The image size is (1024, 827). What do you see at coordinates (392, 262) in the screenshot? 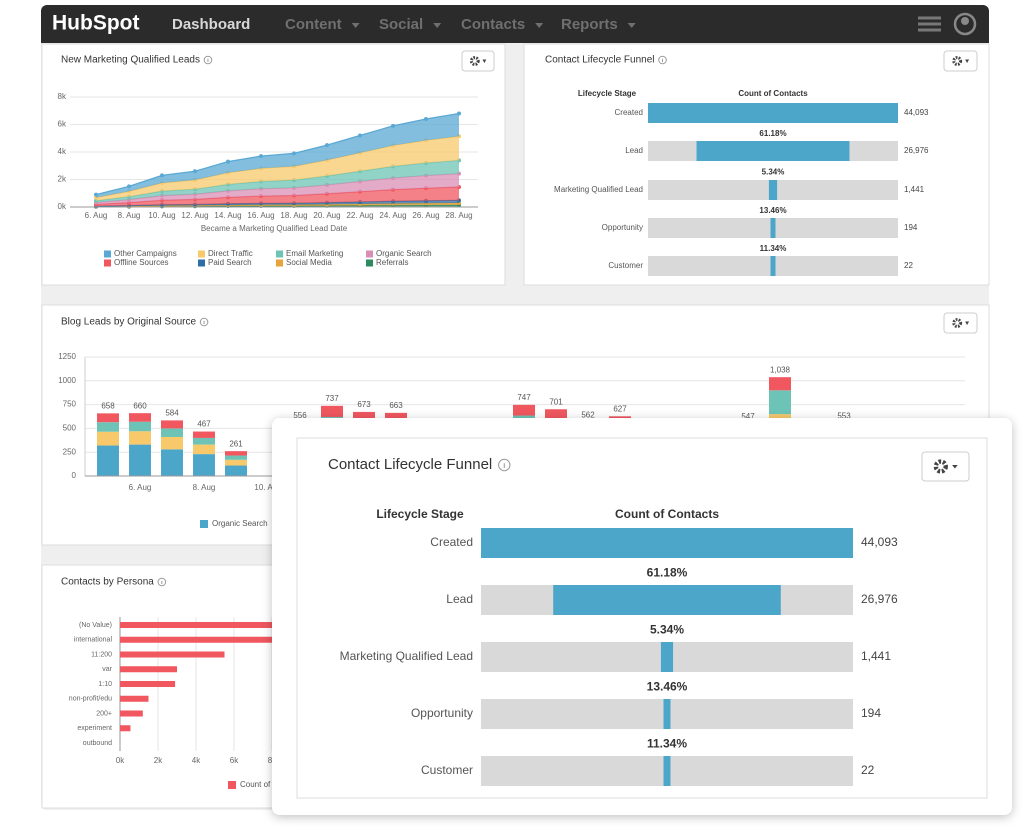
I see `legend-label: Referrals` at bounding box center [392, 262].